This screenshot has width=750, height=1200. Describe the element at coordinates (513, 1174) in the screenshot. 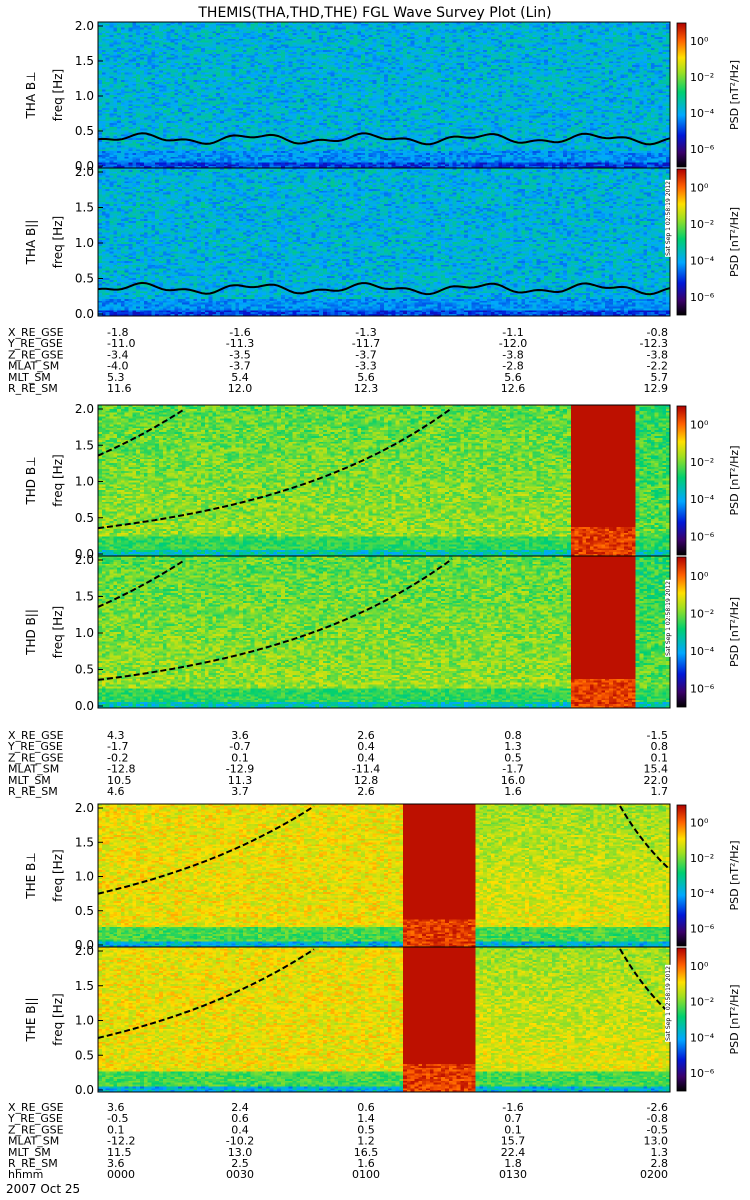

I see `time-tick-label: 0130` at that location.